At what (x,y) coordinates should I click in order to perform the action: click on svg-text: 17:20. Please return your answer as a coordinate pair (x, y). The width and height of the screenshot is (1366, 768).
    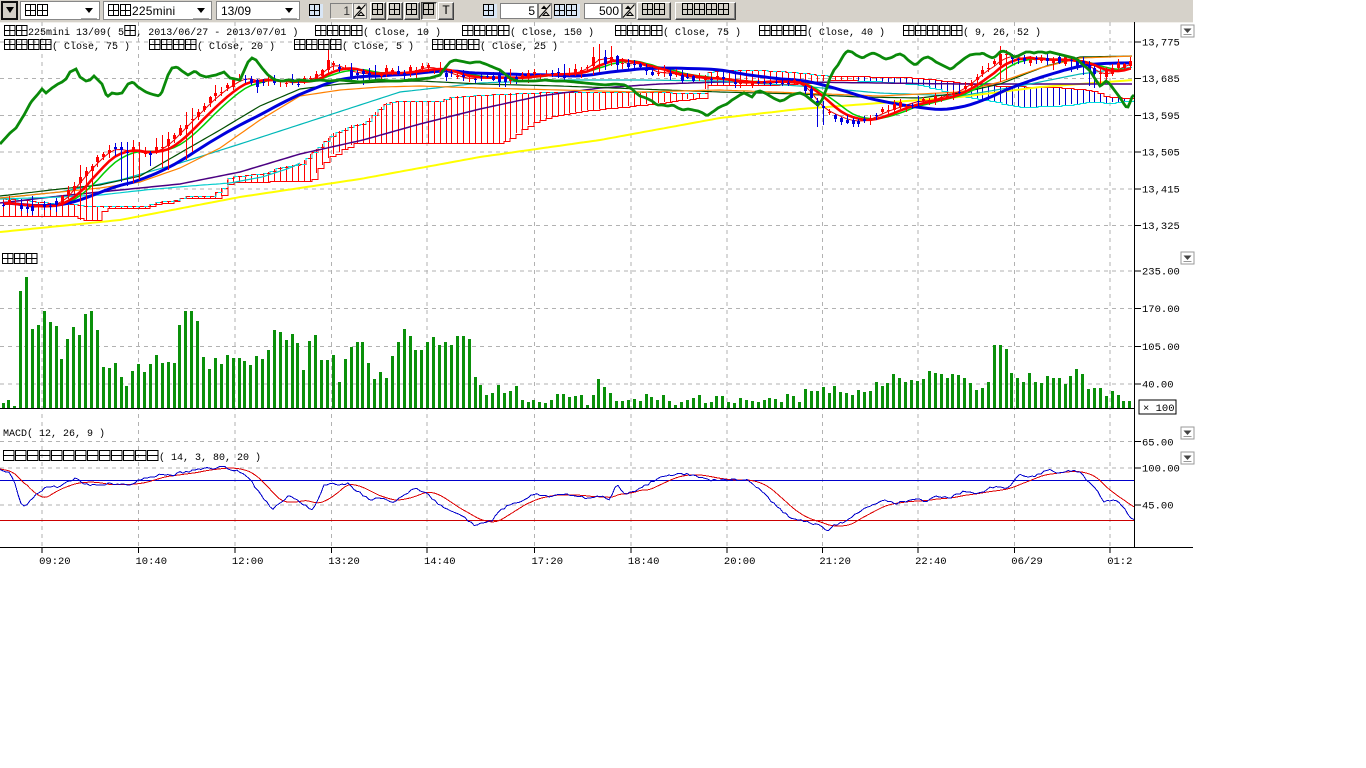
    Looking at the image, I should click on (548, 562).